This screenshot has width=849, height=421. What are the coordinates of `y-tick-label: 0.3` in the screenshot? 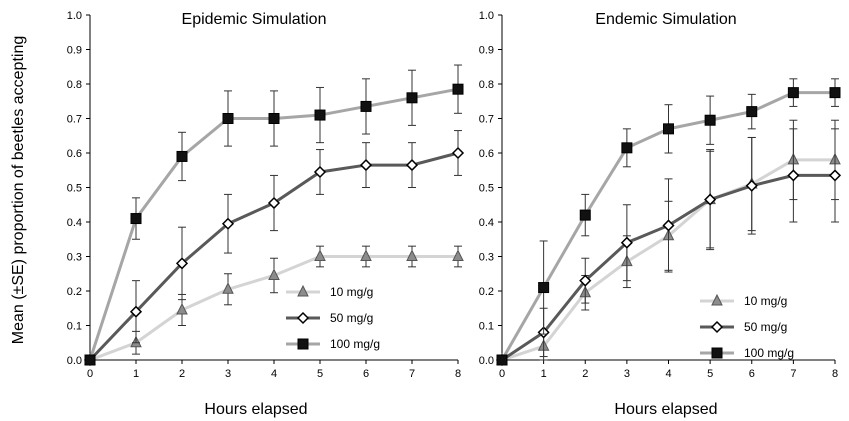 It's located at (74, 258).